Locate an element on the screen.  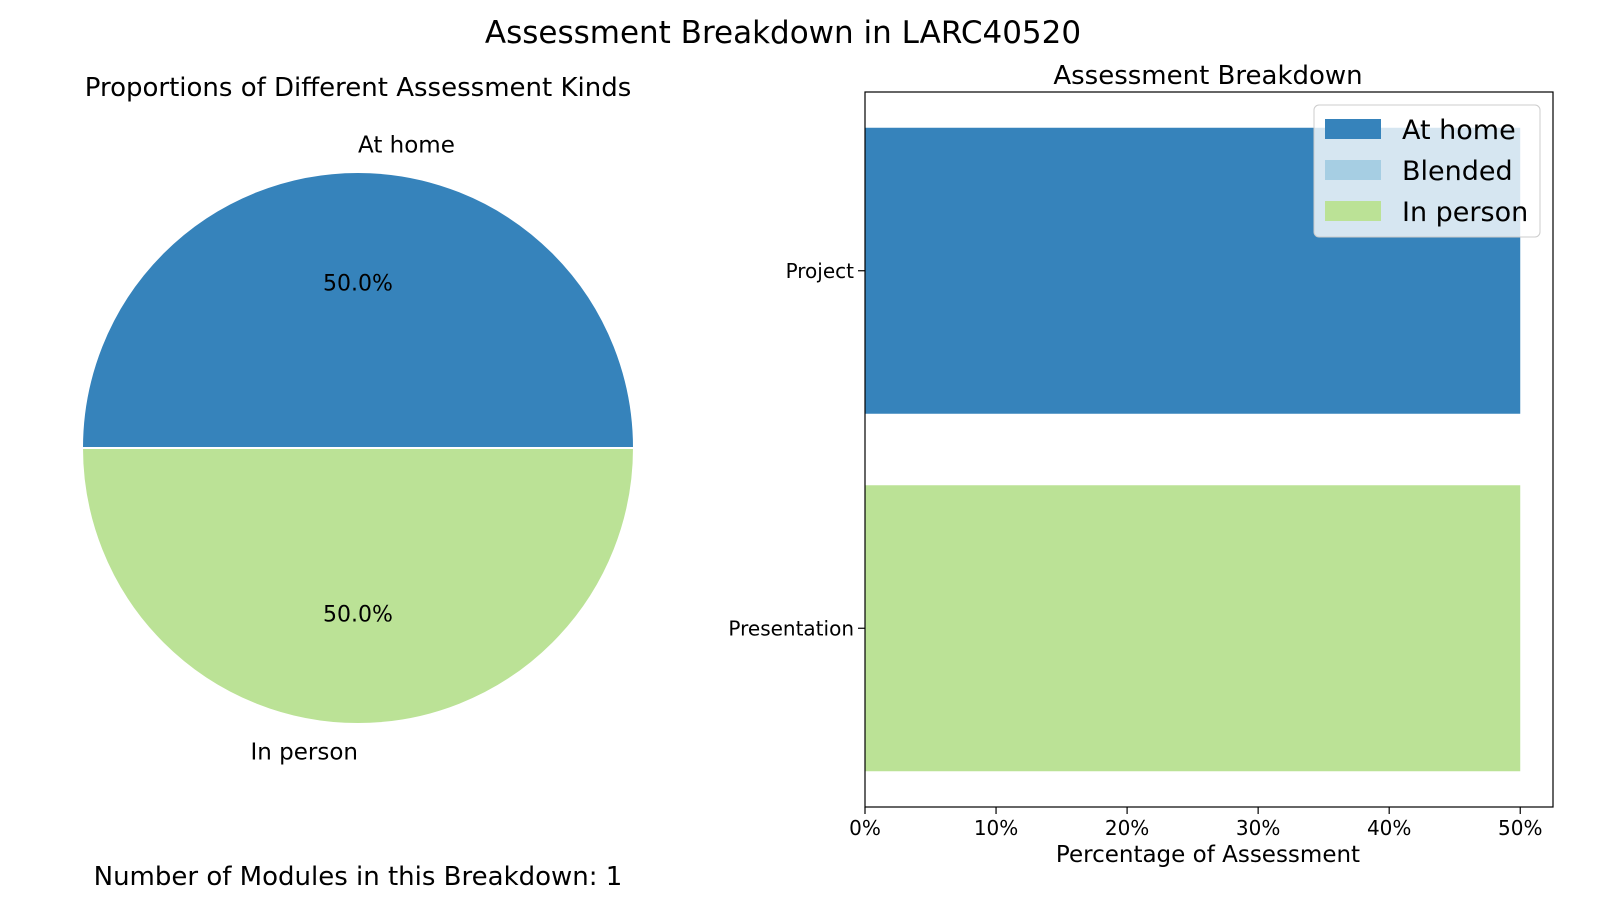
x-tick-label: 30% is located at coordinates (1258, 828).